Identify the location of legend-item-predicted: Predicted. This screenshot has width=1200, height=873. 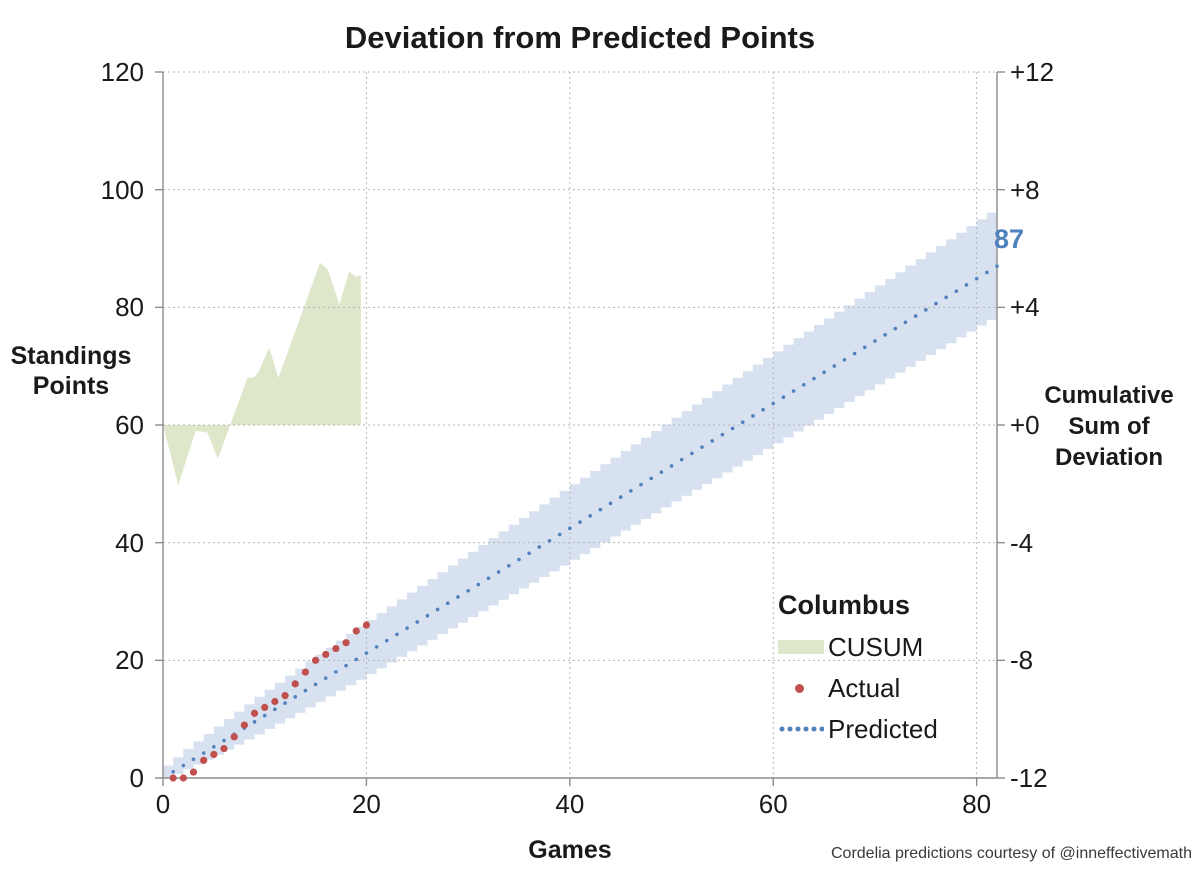
(858, 729).